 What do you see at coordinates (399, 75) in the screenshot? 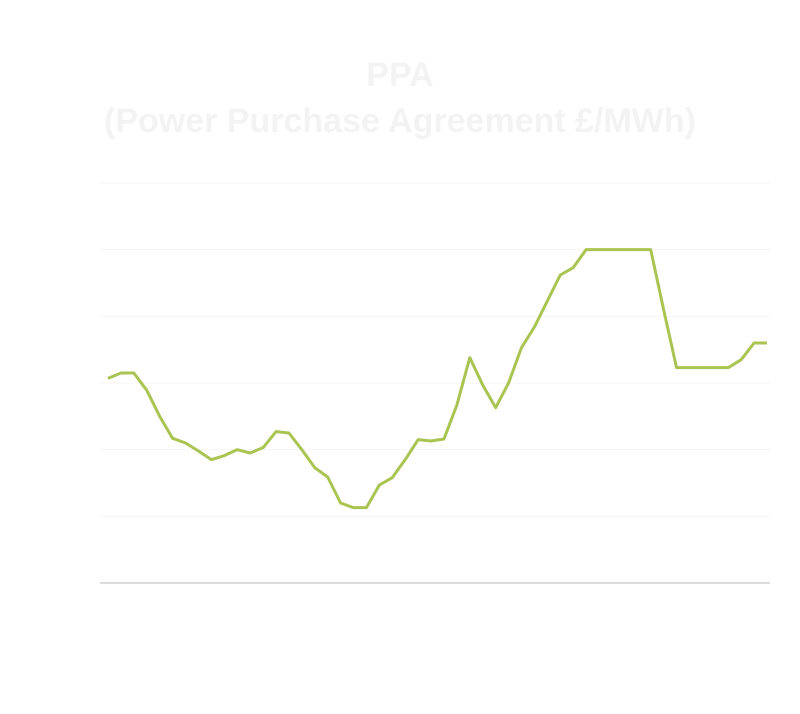
I see `chart-title: PPA` at bounding box center [399, 75].